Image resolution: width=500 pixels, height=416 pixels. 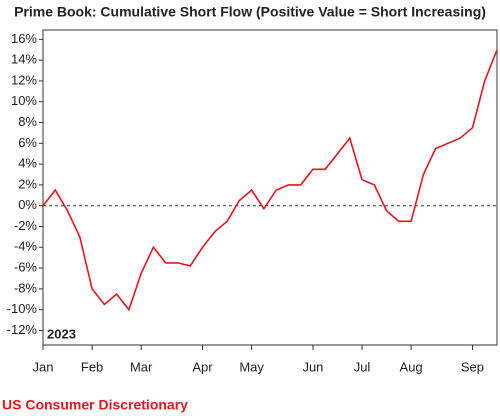 I want to click on y-tick-label: -12%, so click(x=22, y=329).